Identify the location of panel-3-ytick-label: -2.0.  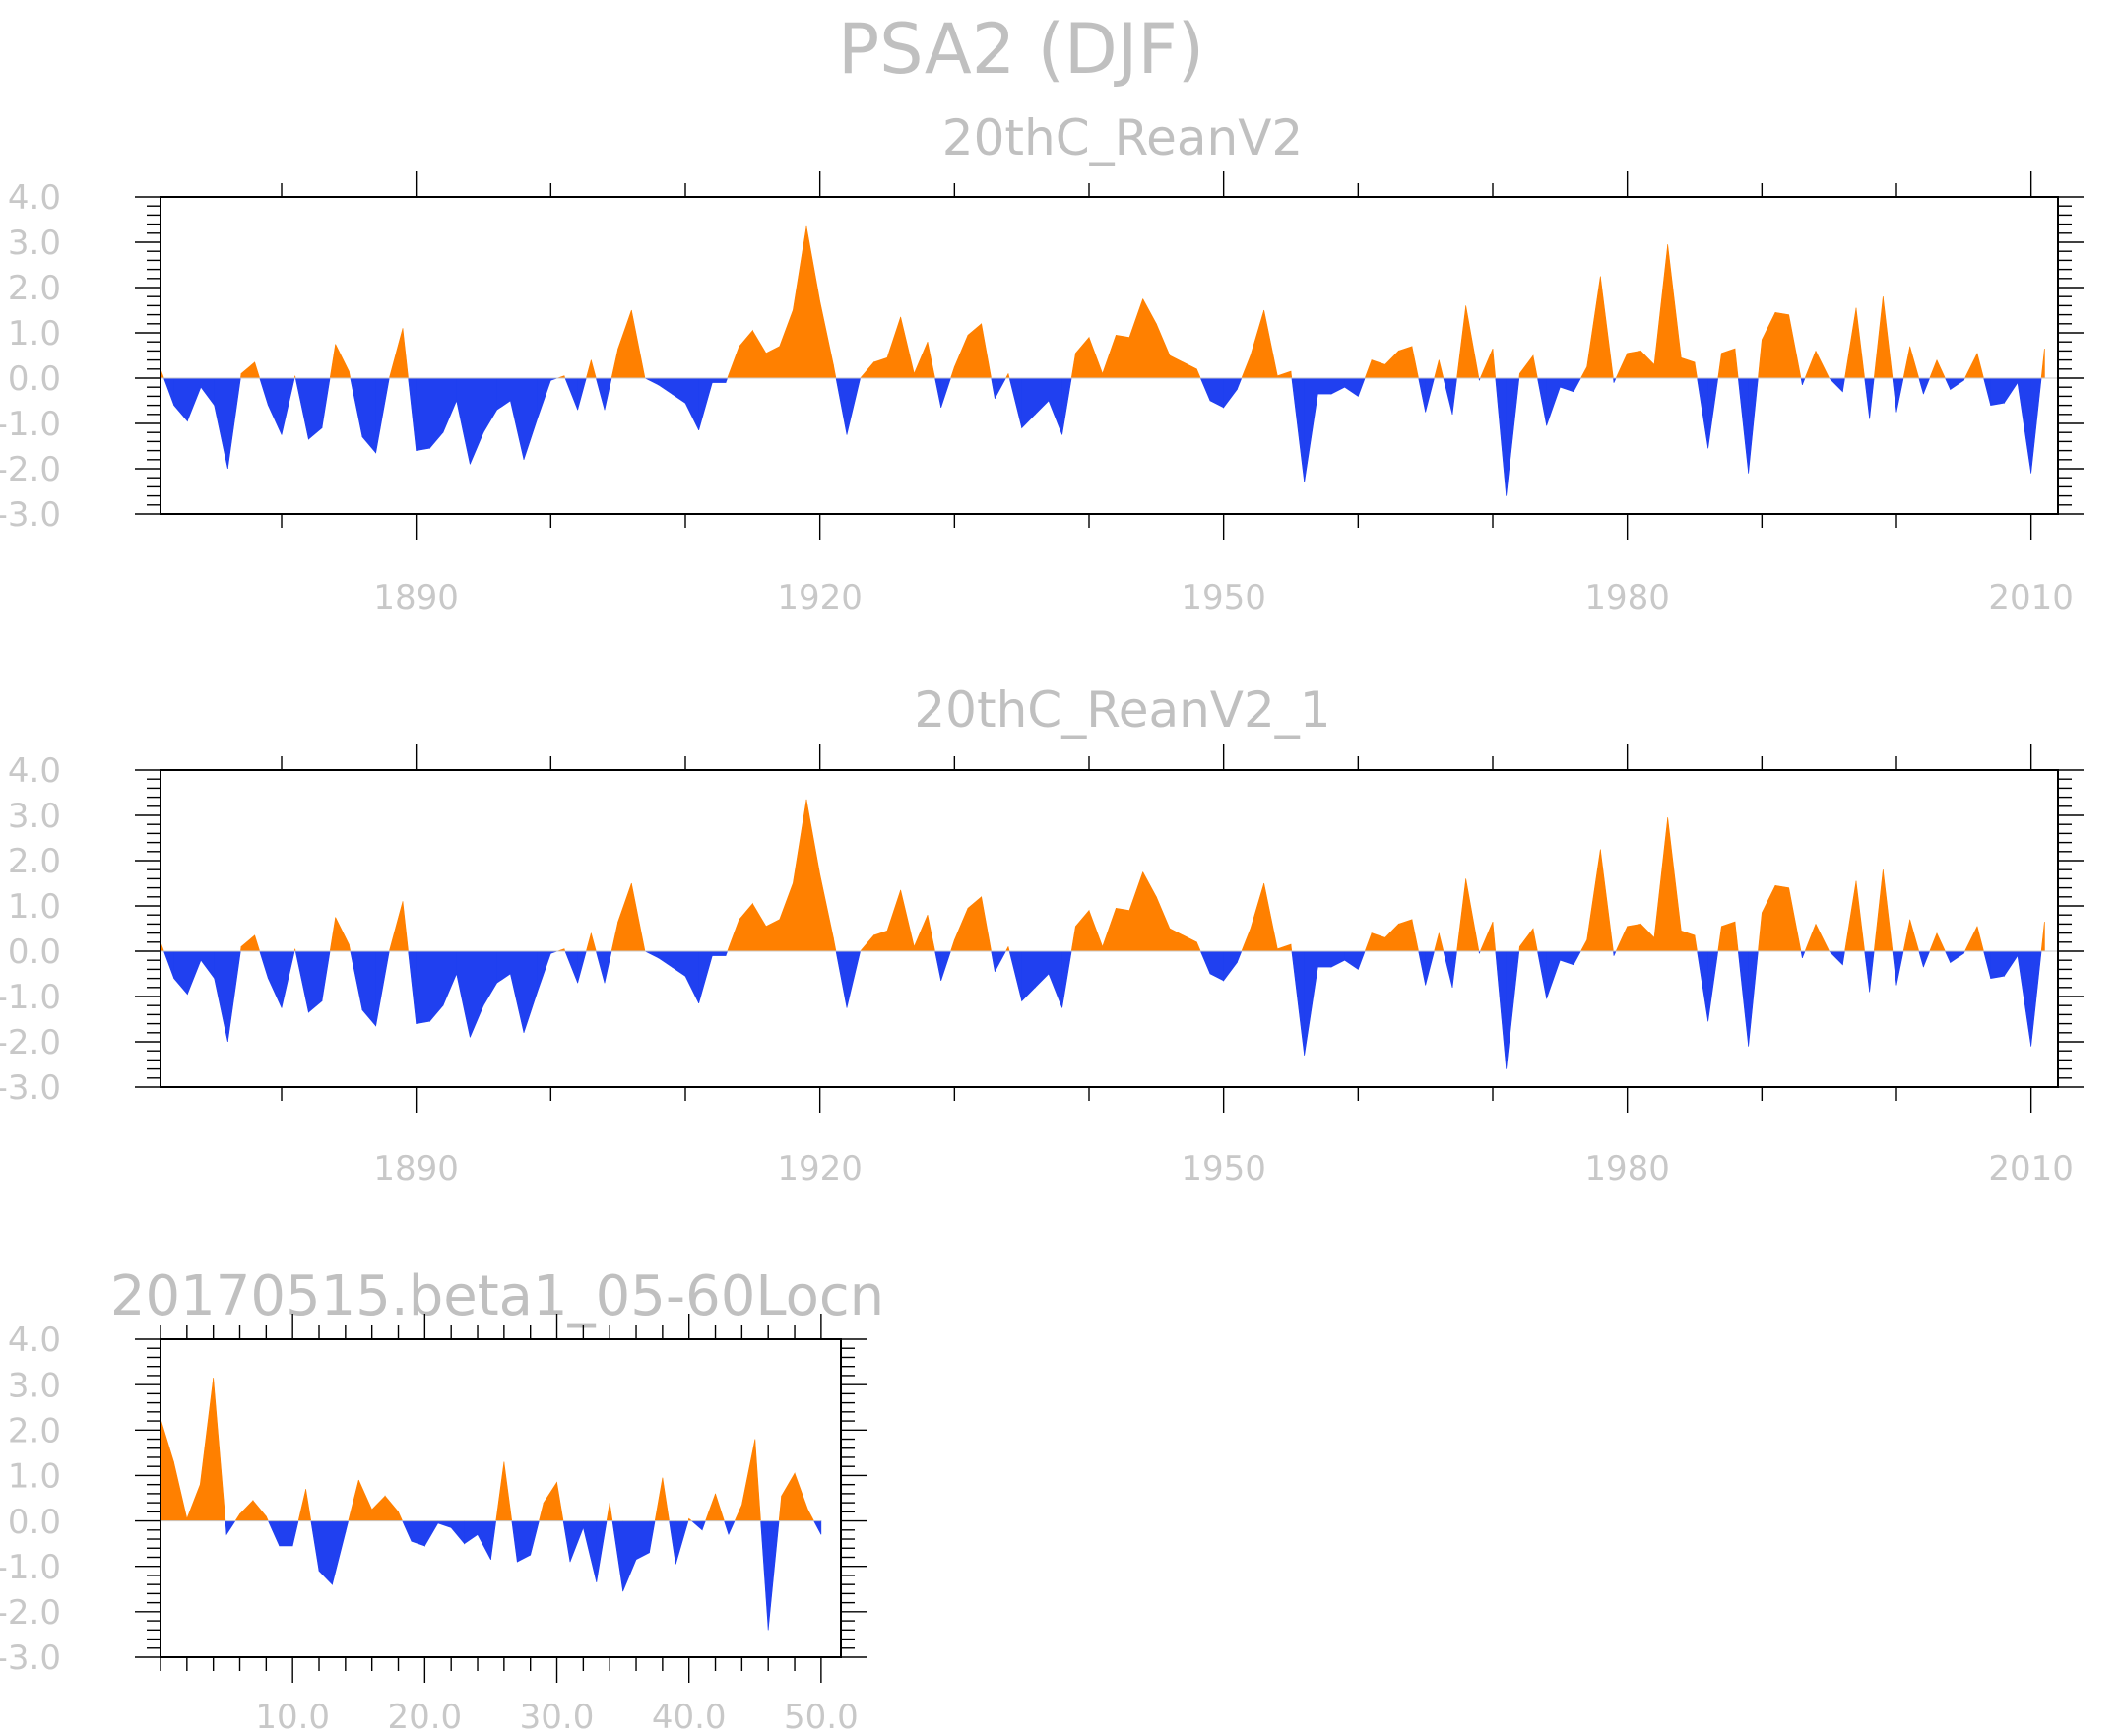
(31, 1613).